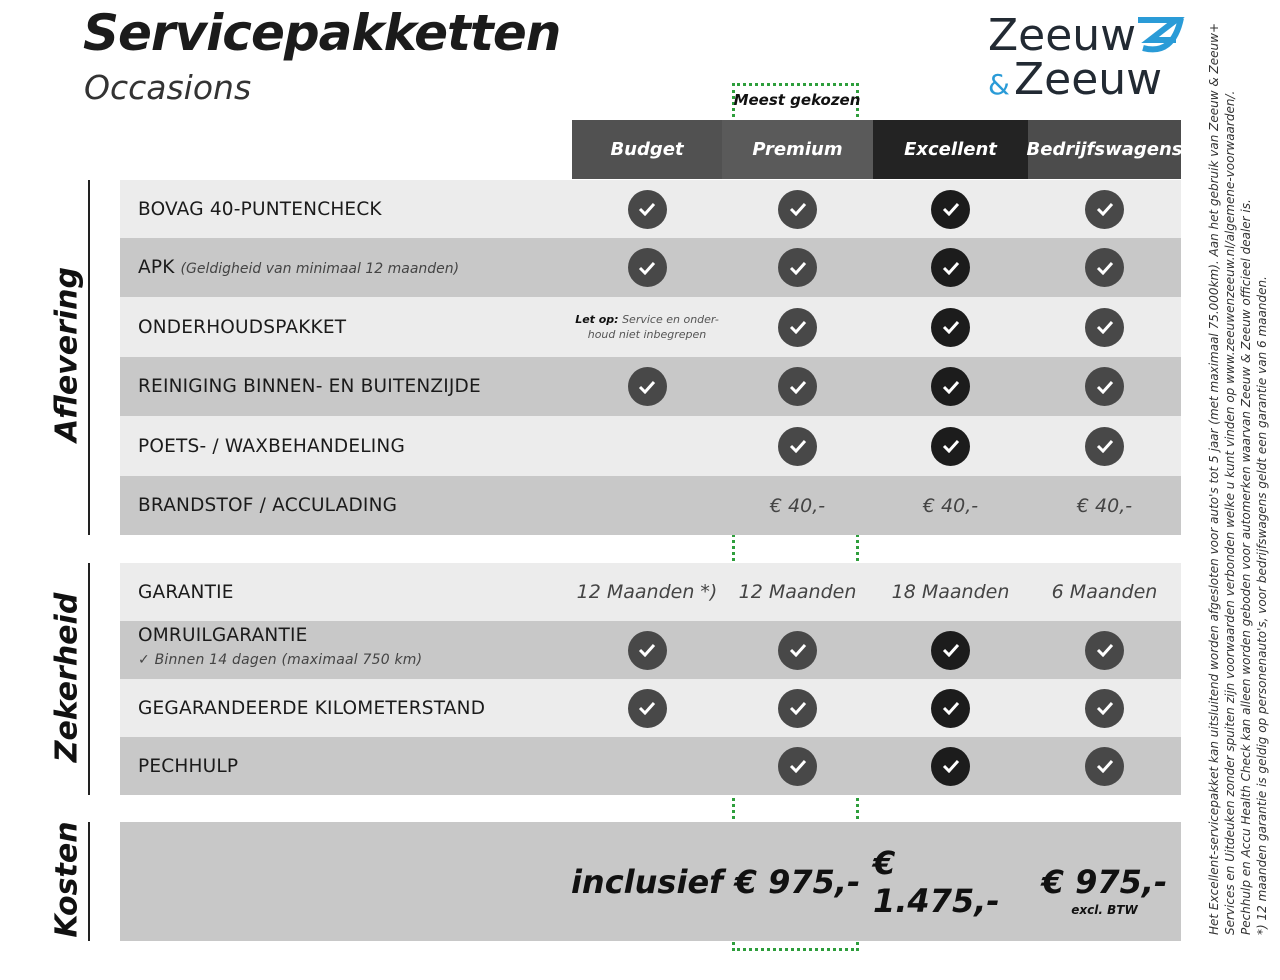  What do you see at coordinates (670, 319) in the screenshot?
I see `note-line1: Service en onder-` at bounding box center [670, 319].